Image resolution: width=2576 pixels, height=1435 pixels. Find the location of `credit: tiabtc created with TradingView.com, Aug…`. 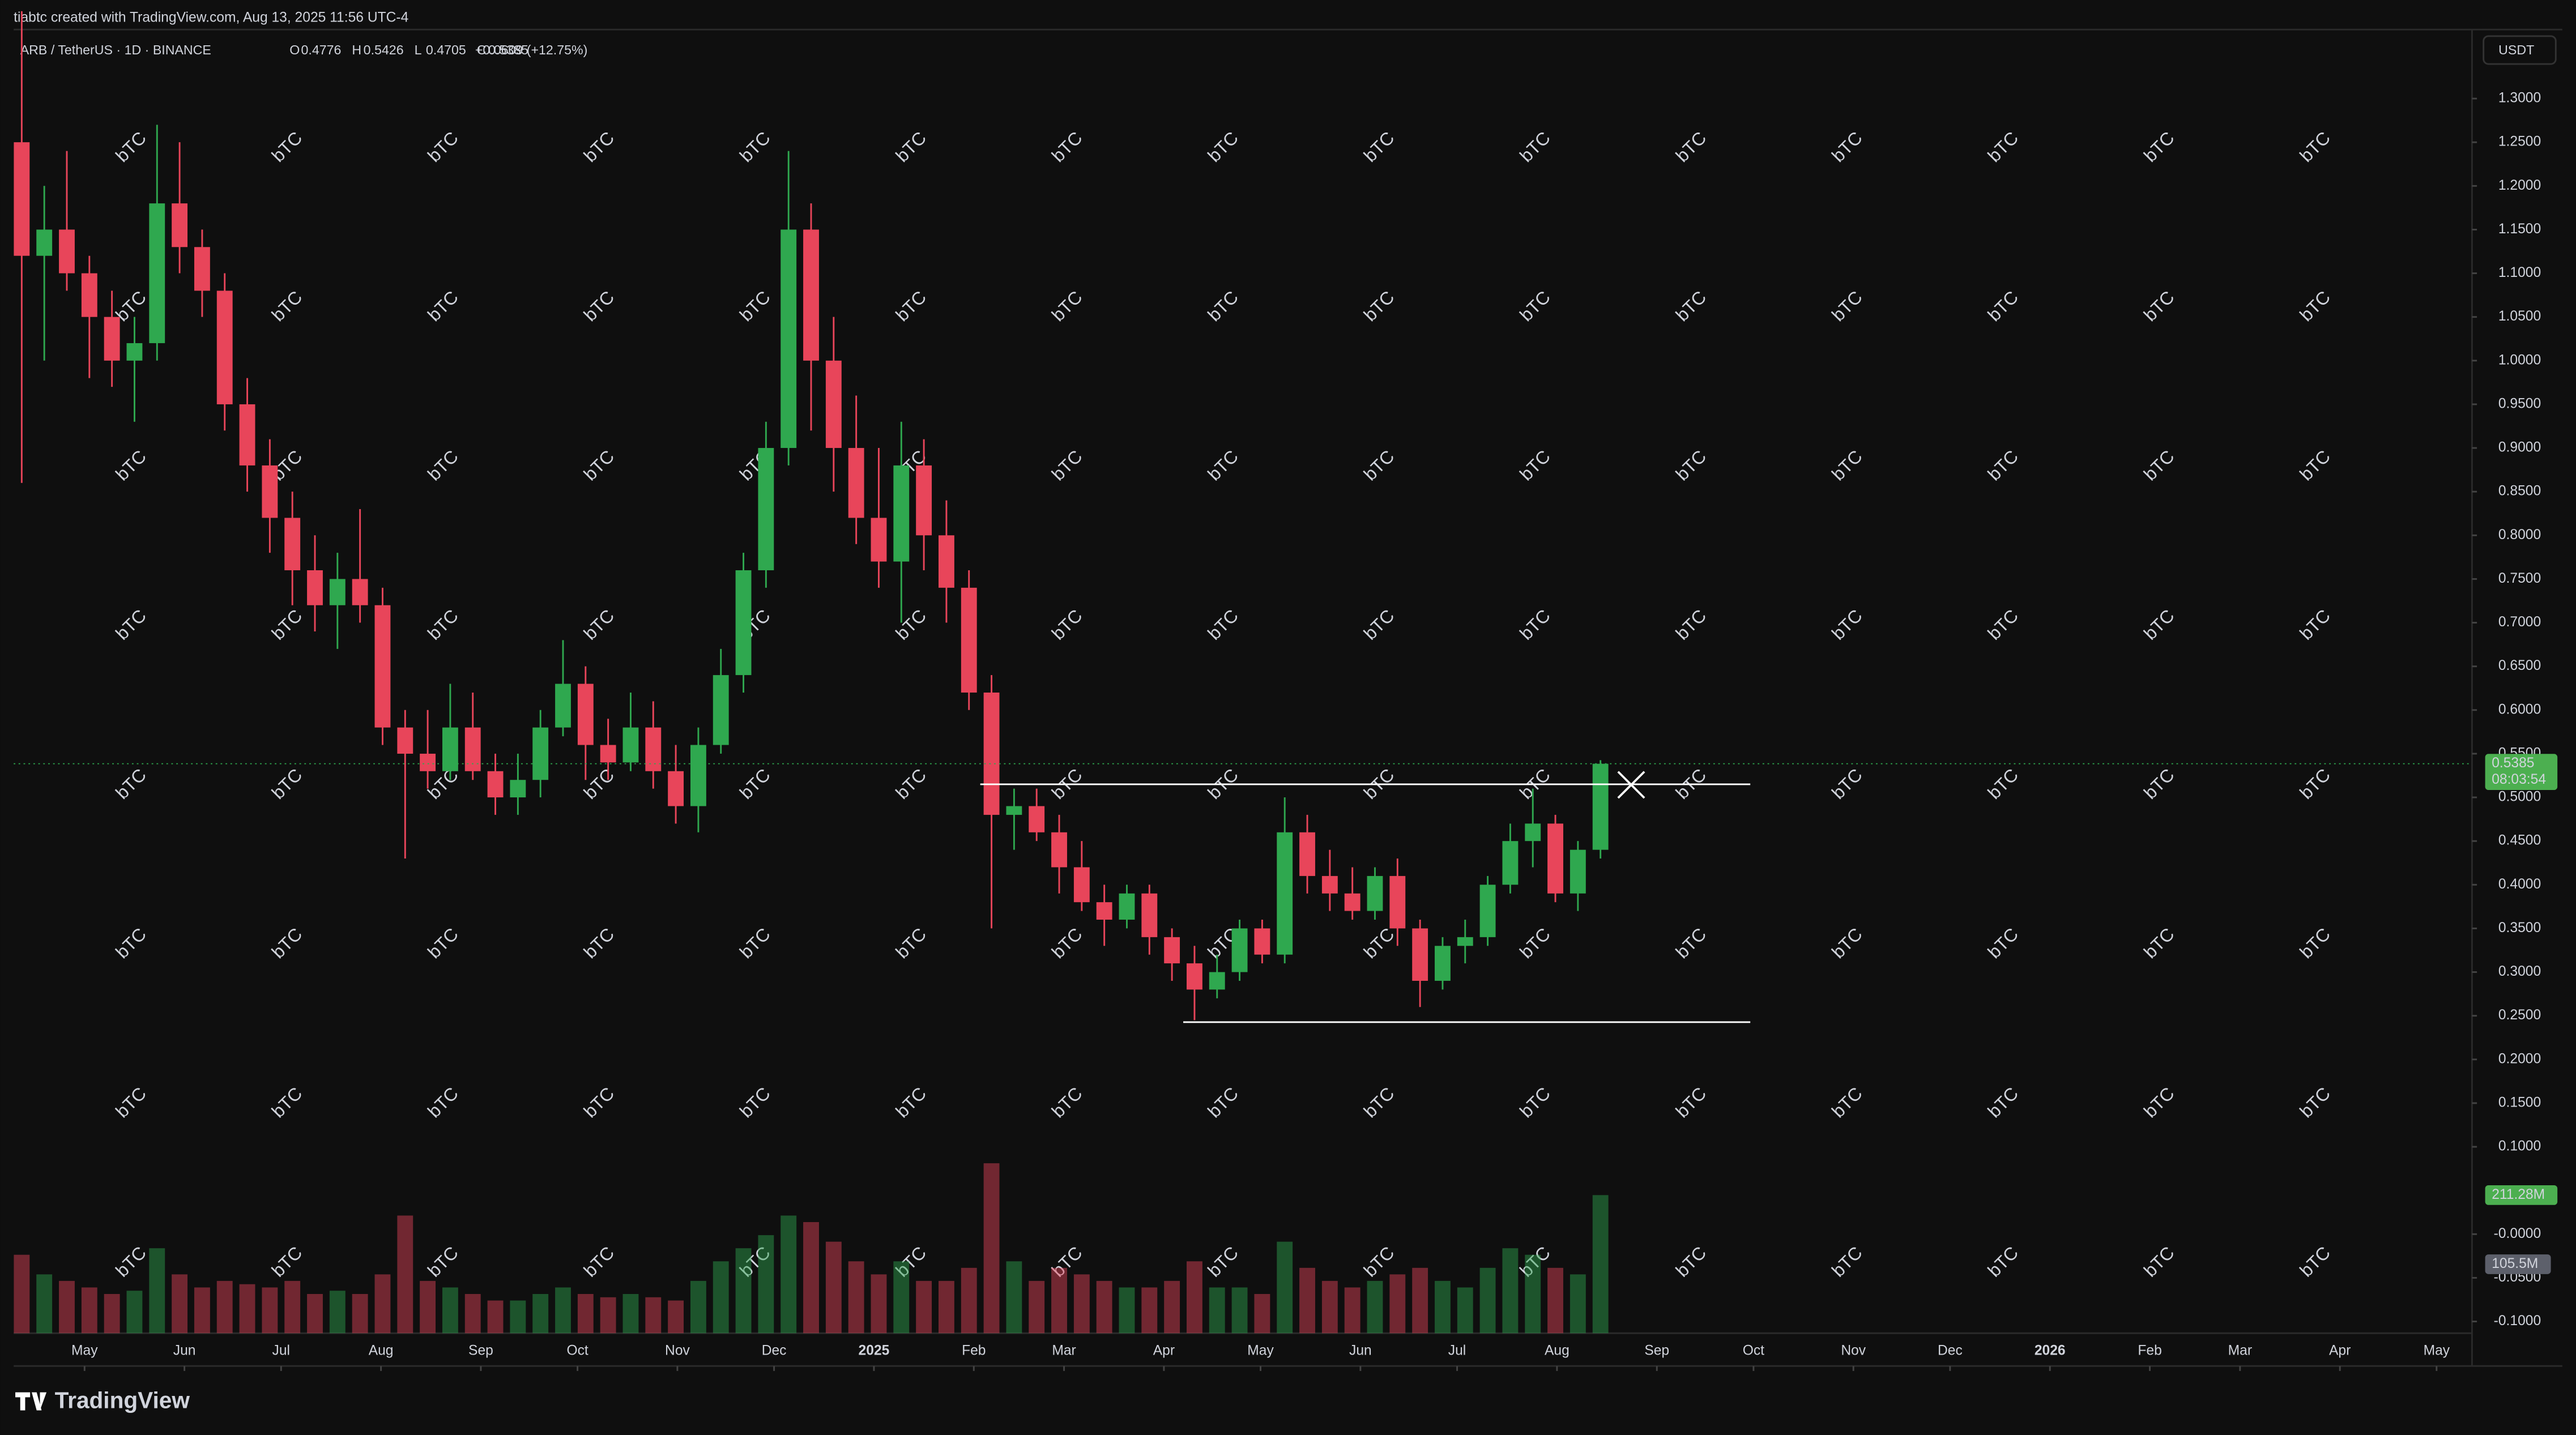

credit: tiabtc created with TradingView.com, Aug… is located at coordinates (211, 17).